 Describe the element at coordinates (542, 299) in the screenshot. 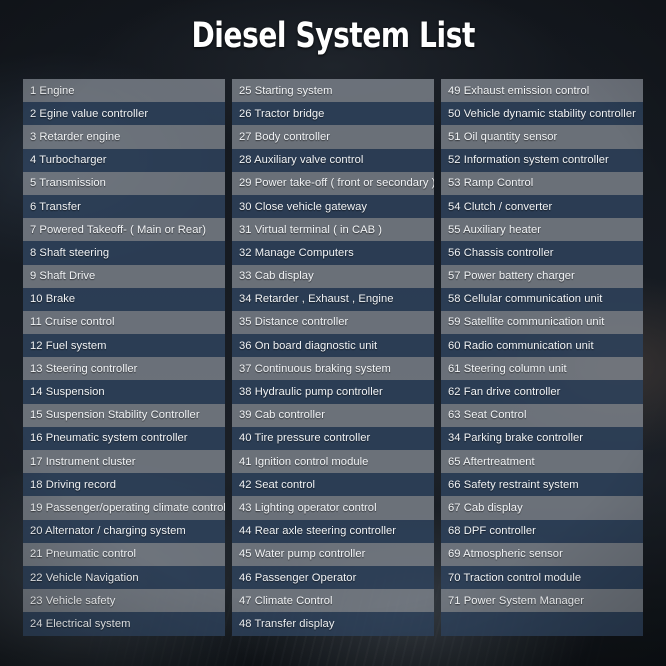

I see `table-row: 58 Cellular communication unit` at that location.